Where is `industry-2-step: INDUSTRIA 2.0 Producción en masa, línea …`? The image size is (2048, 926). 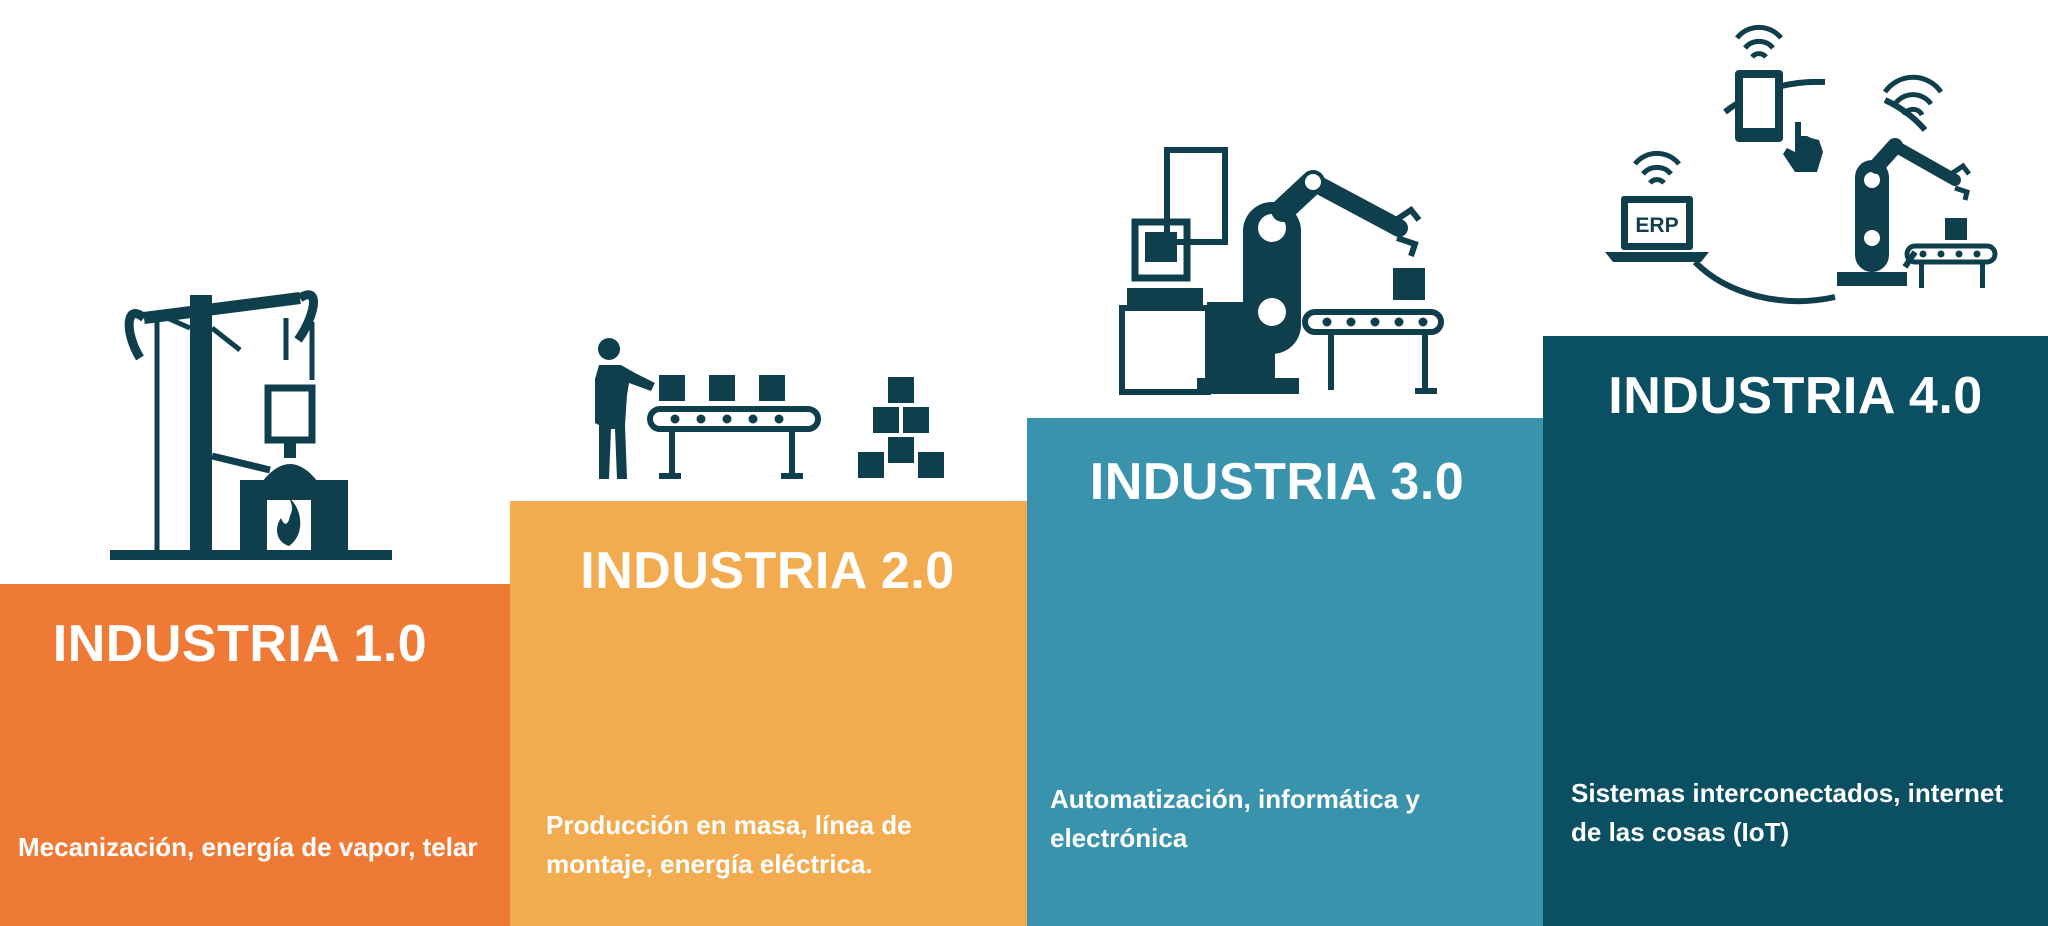
industry-2-step: INDUSTRIA 2.0 Producción en masa, línea … is located at coordinates (768, 713).